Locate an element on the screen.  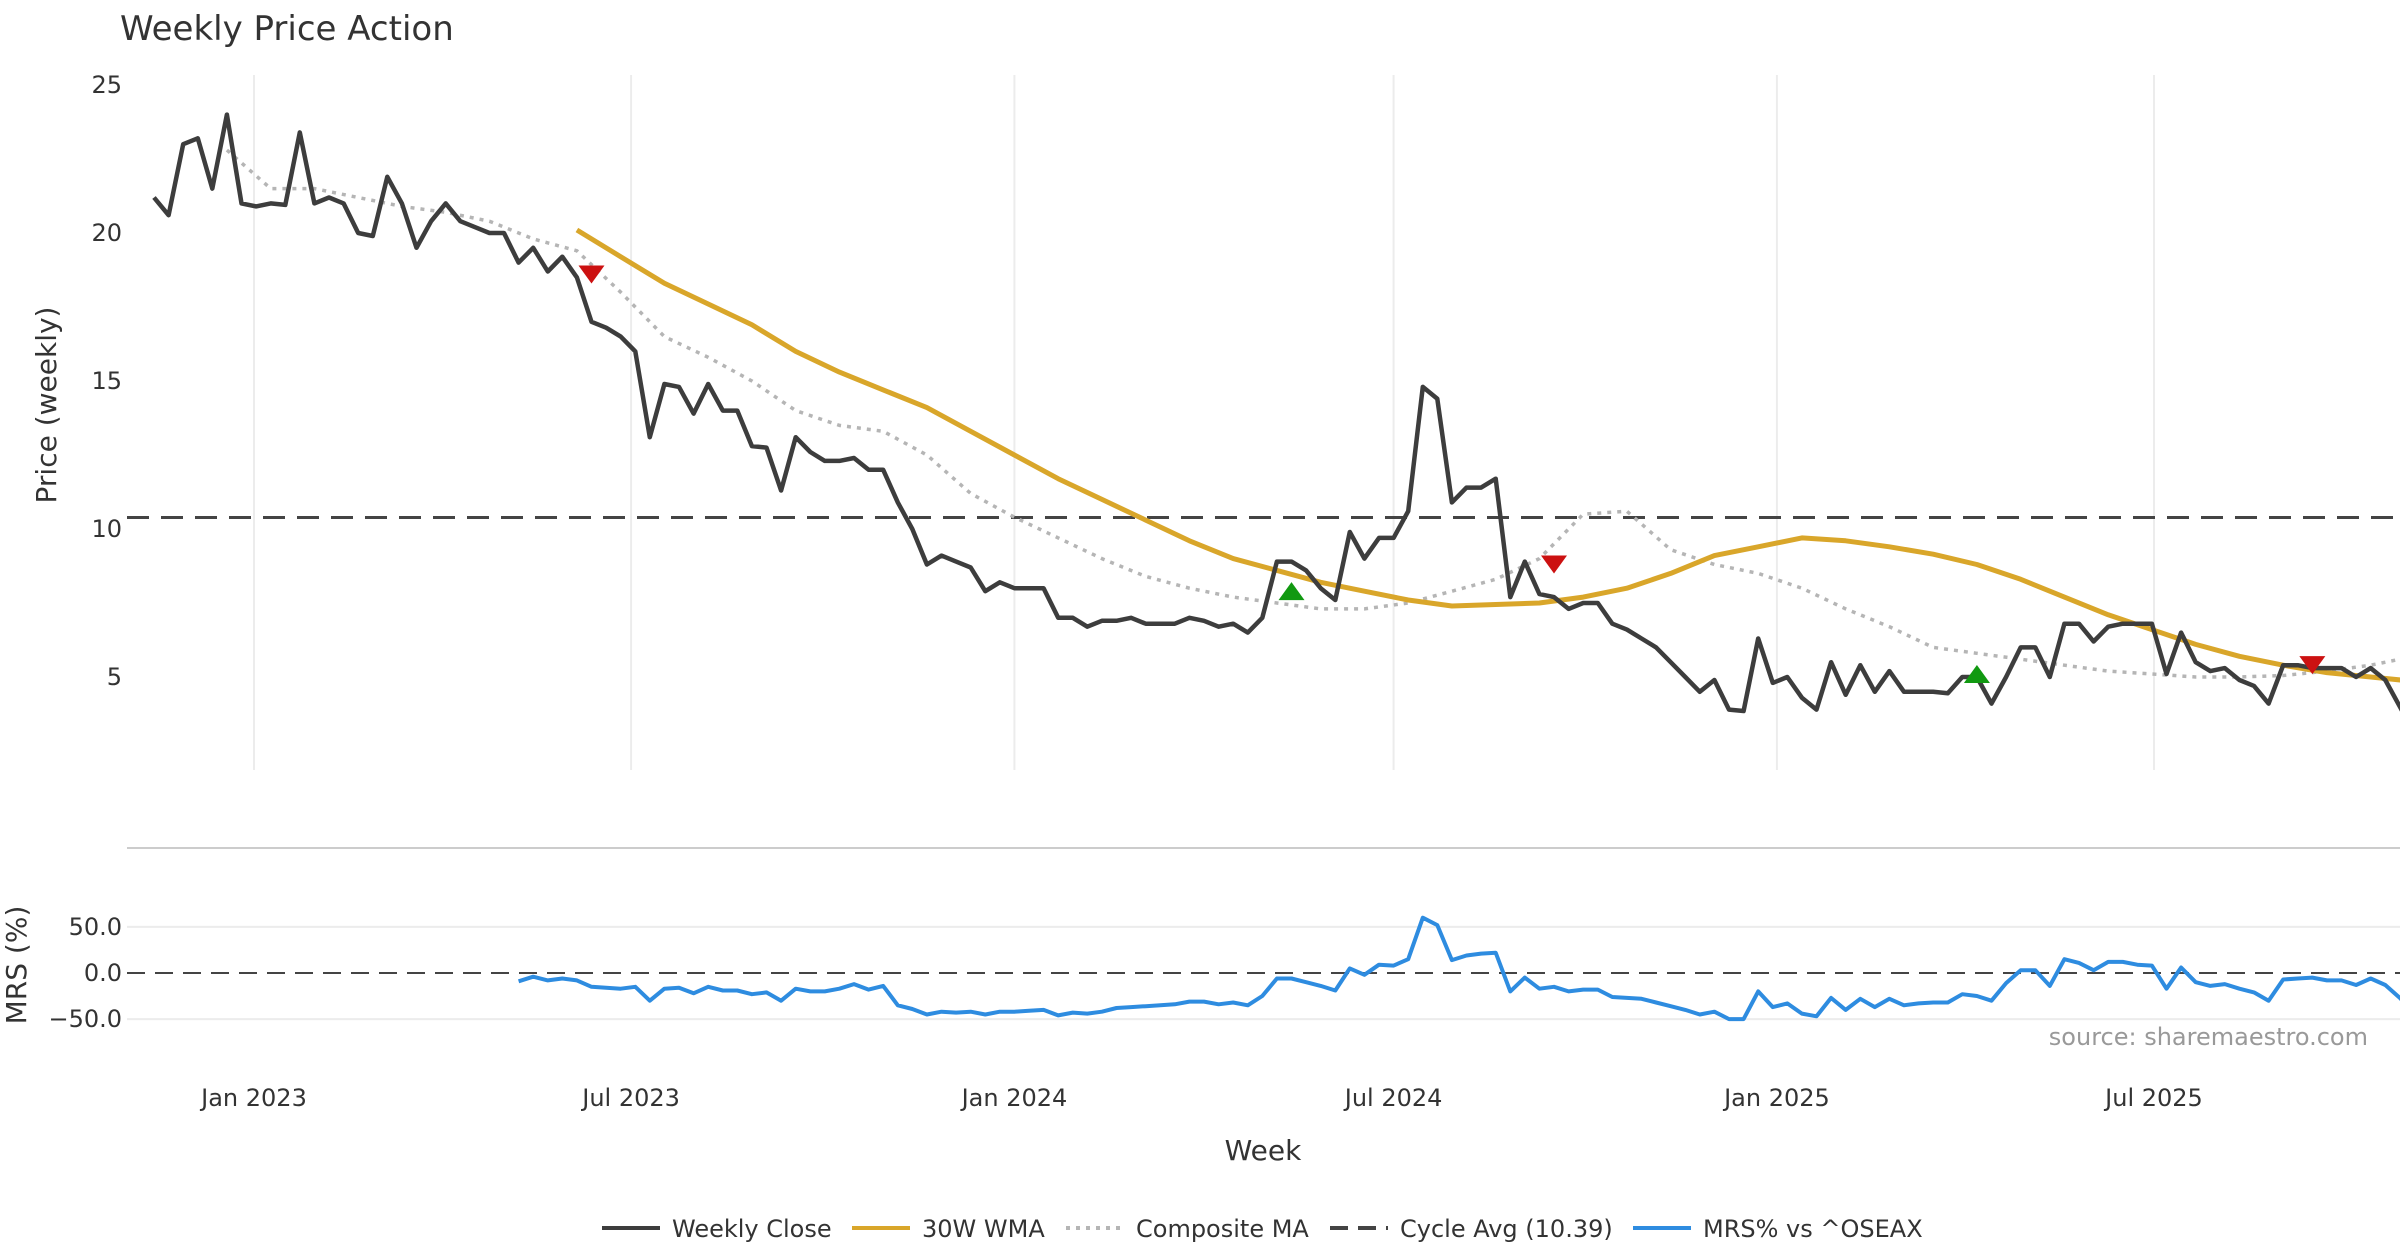
legend-mrs: MRS% vs ^OSEAX is located at coordinates (1778, 1229).